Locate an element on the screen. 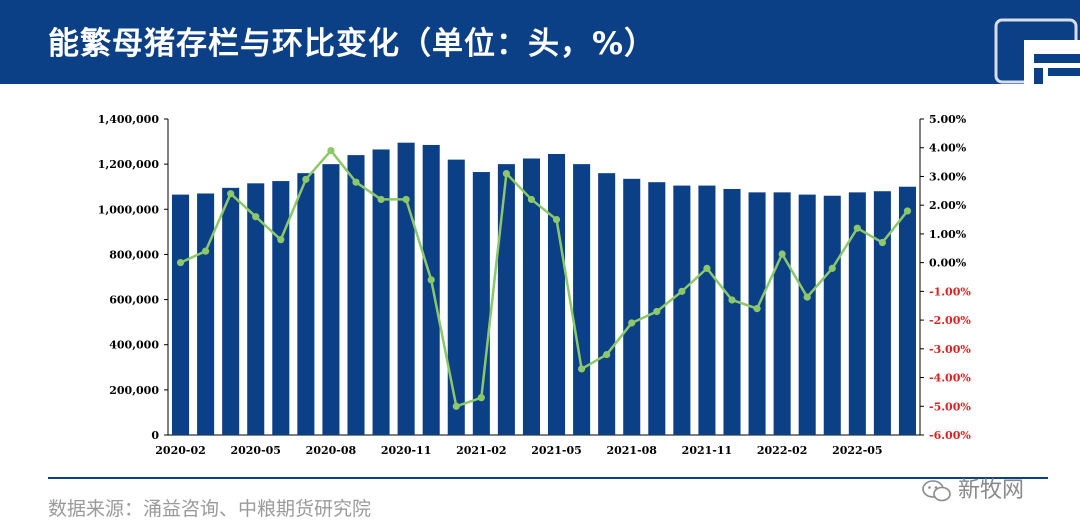 This screenshot has width=1080, height=532. y-tick-label-left: 200,000 is located at coordinates (134, 390).